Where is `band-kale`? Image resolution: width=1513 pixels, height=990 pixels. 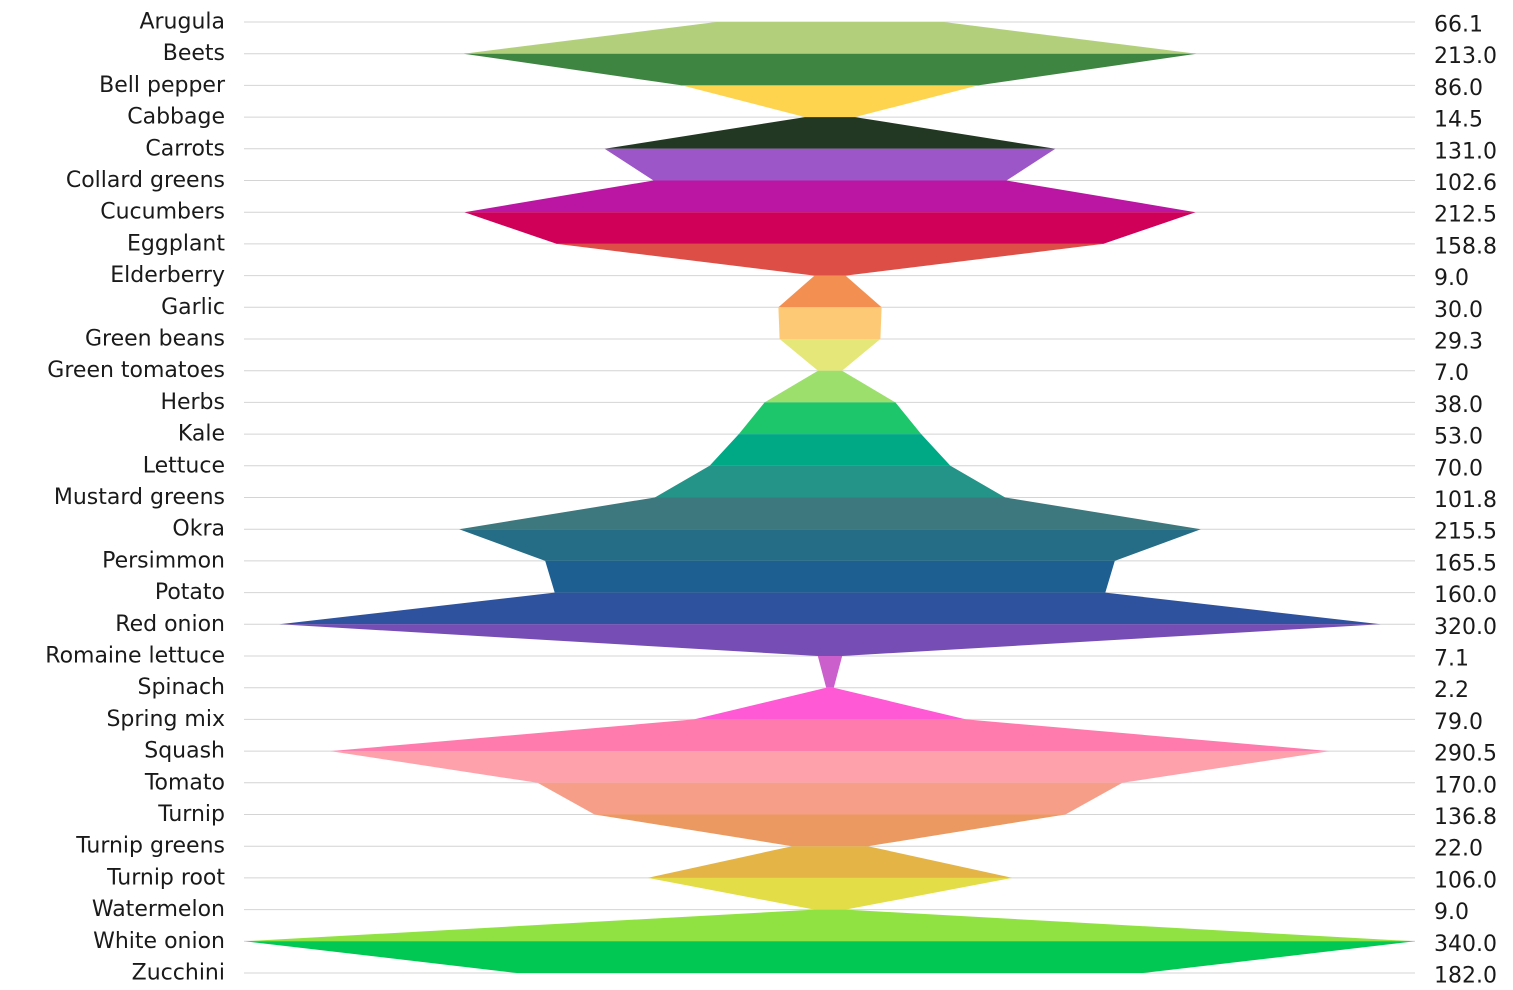 band-kale is located at coordinates (830, 450).